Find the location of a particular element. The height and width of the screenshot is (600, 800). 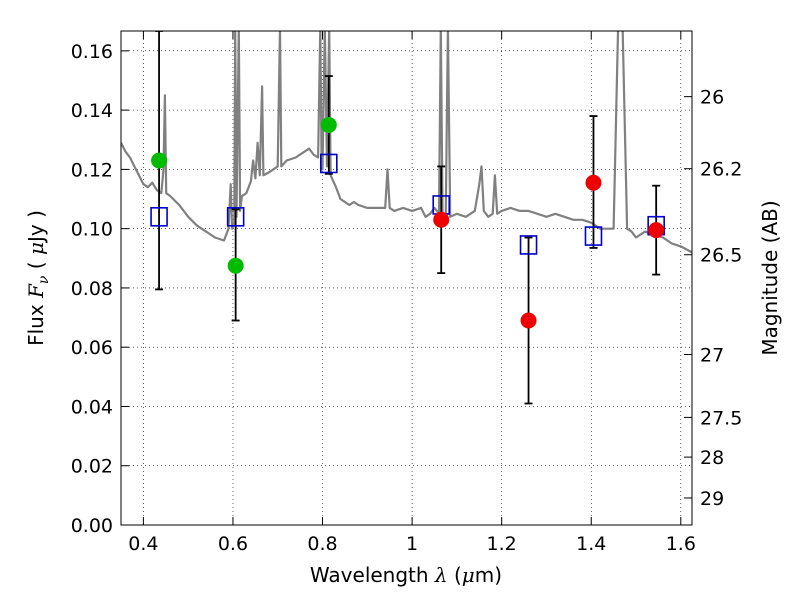

y-tick-label: 0.12 is located at coordinates (92, 170).